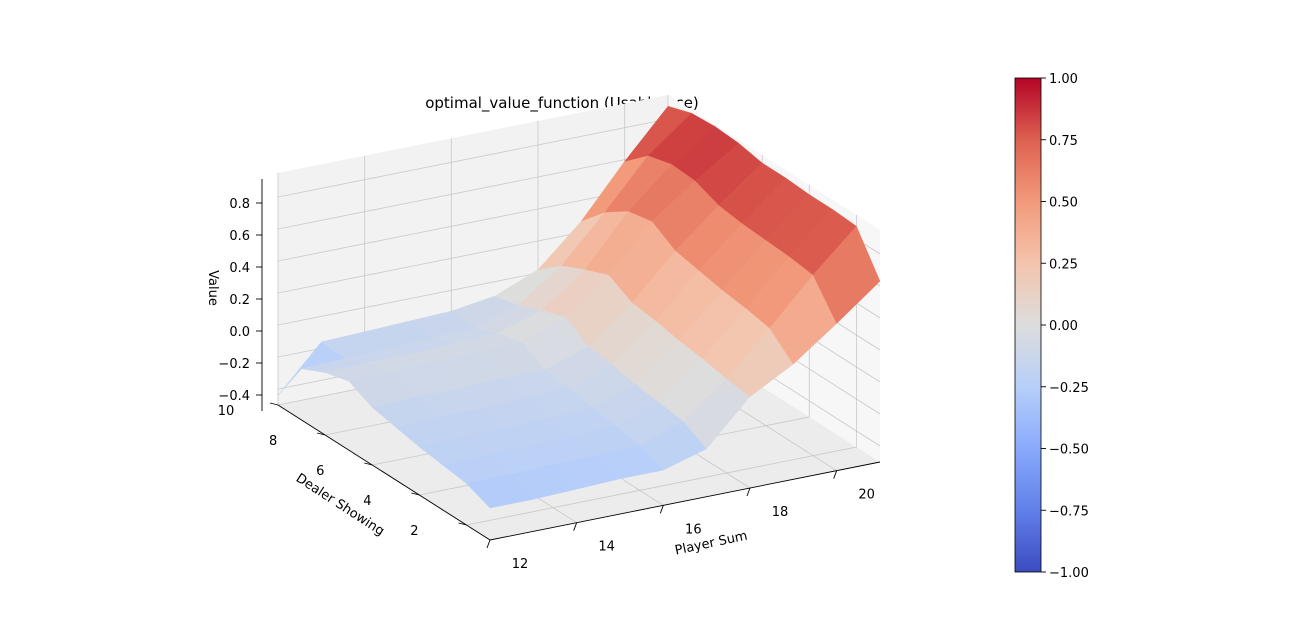  What do you see at coordinates (340, 505) in the screenshot?
I see `y-axis-label: Dealer Showing` at bounding box center [340, 505].